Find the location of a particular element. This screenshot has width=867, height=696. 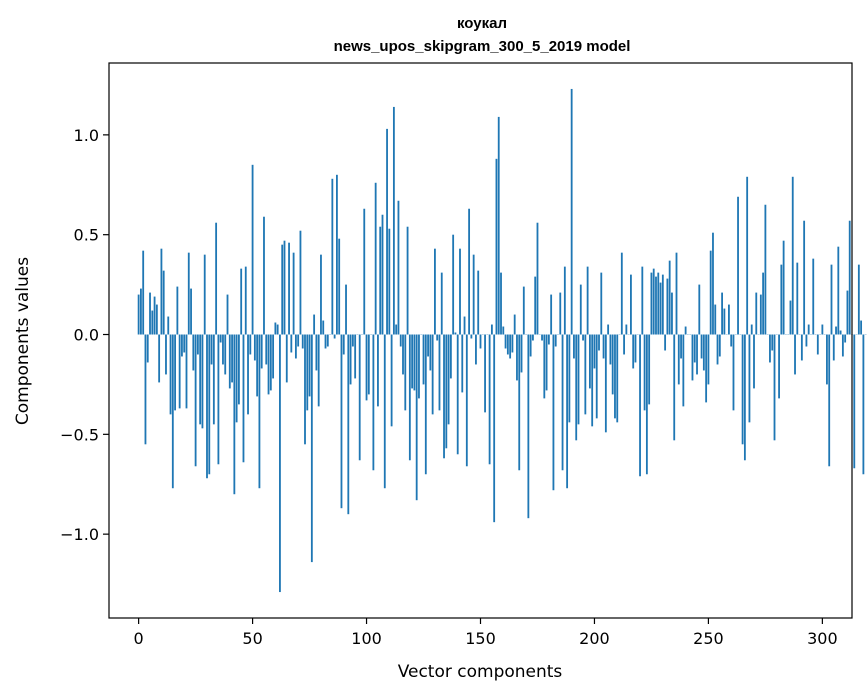

x-tick-label: 0 is located at coordinates (139, 638).